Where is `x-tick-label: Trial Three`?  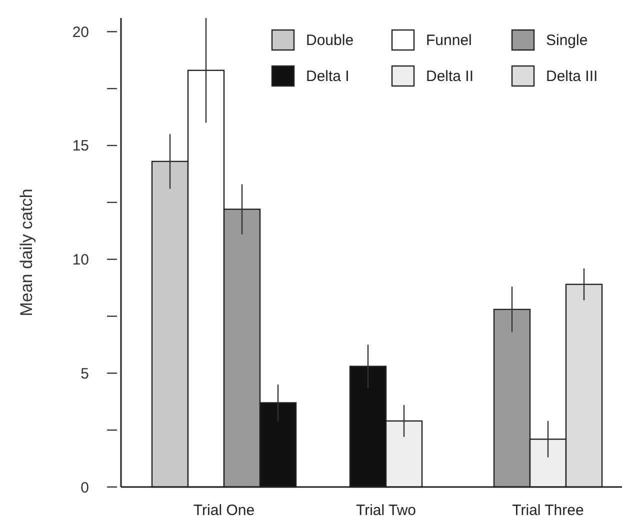 x-tick-label: Trial Three is located at coordinates (548, 510).